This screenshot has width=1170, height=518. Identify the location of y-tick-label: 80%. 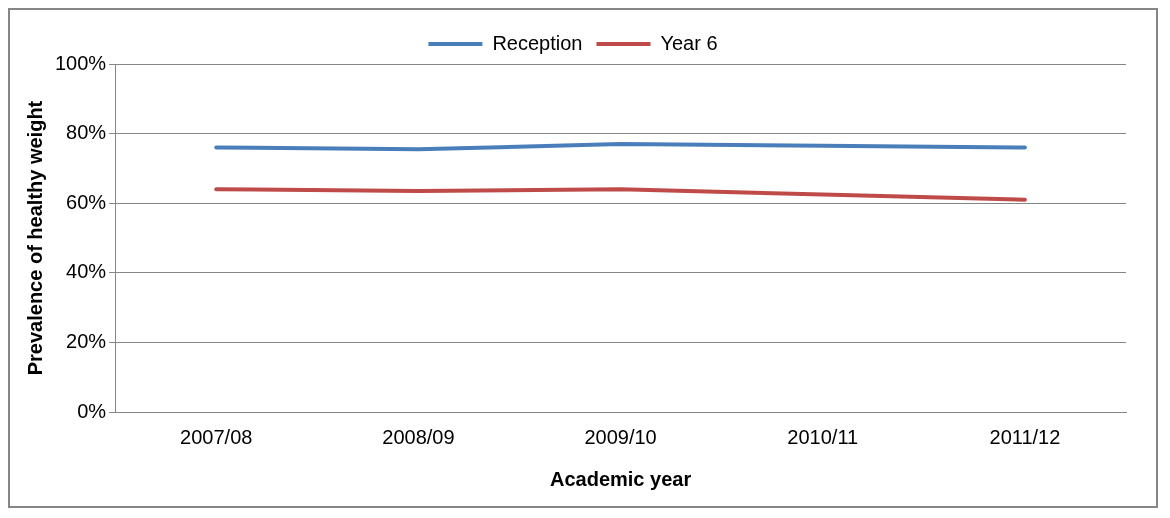
(86, 132).